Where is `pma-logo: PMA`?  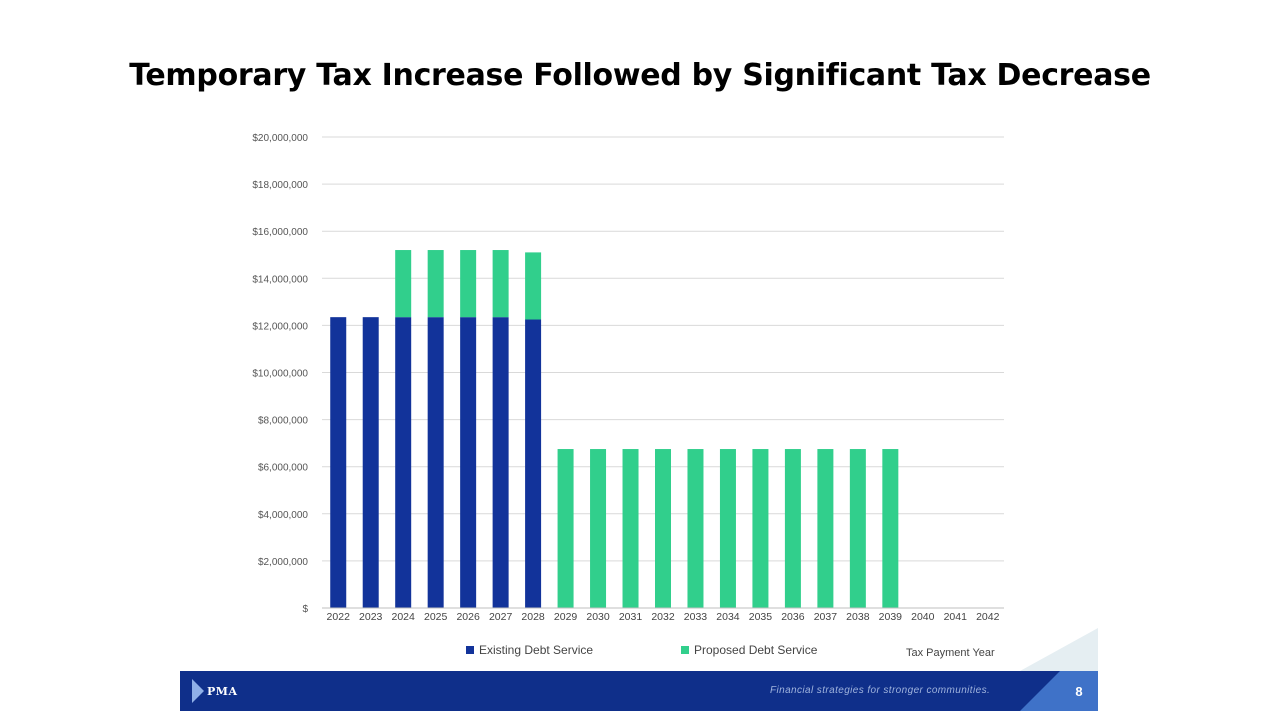
pma-logo: PMA is located at coordinates (214, 691).